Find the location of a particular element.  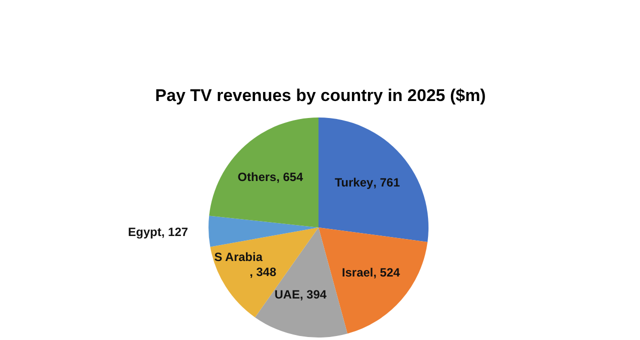

data-label: , 348 is located at coordinates (263, 272).